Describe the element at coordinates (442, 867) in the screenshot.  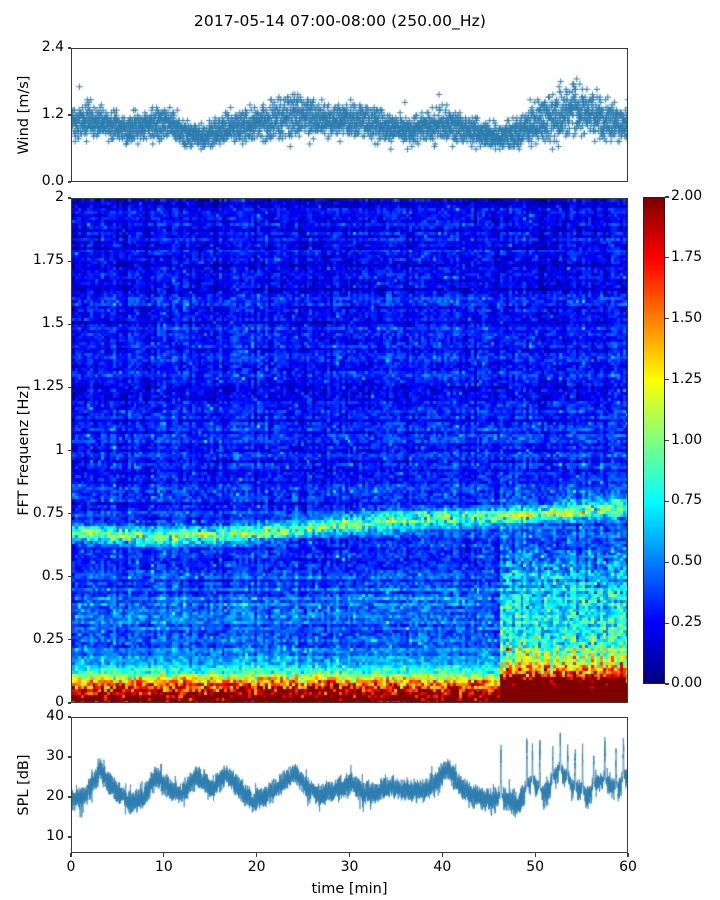
I see `x-tick-label: 40` at that location.